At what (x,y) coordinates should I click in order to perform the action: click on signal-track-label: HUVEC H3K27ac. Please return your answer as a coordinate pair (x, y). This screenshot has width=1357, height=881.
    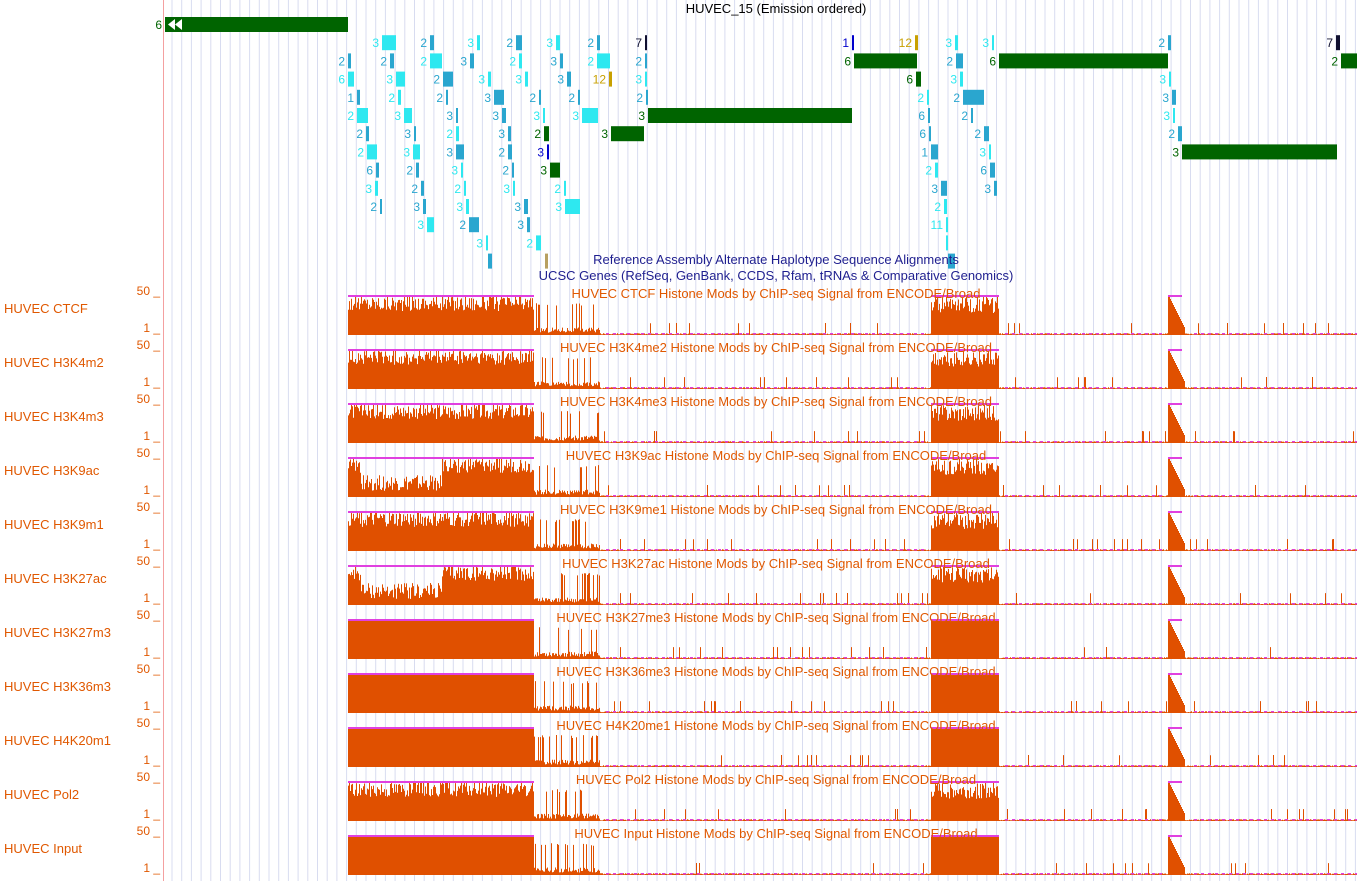
    Looking at the image, I should click on (55, 578).